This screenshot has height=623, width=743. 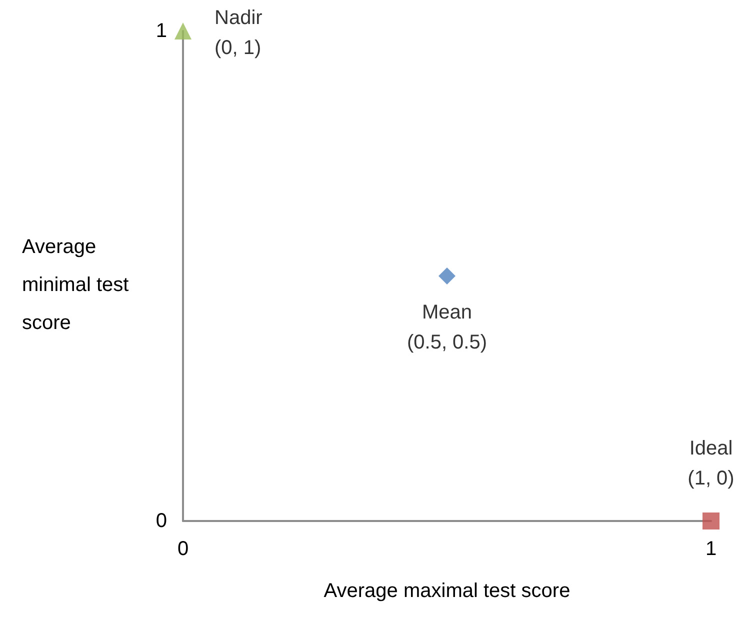 I want to click on series-label: Nadir, so click(x=238, y=18).